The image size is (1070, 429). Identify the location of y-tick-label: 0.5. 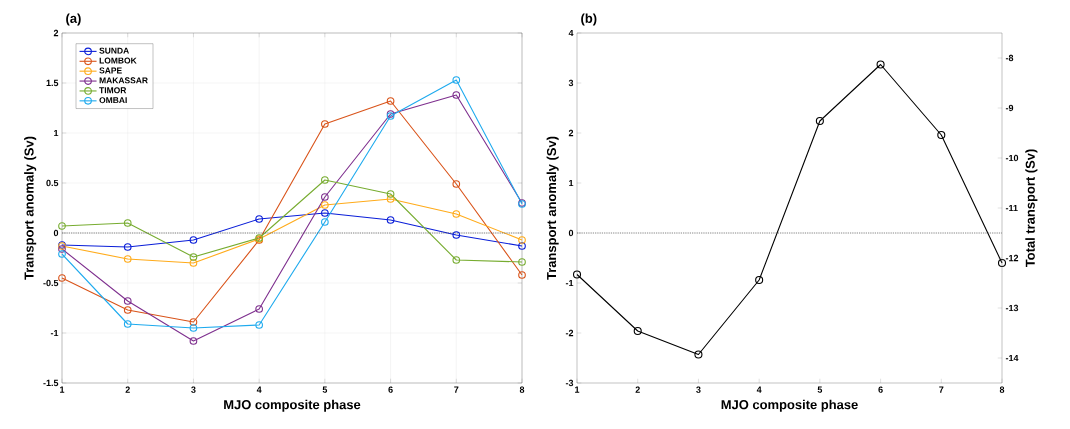
(52, 183).